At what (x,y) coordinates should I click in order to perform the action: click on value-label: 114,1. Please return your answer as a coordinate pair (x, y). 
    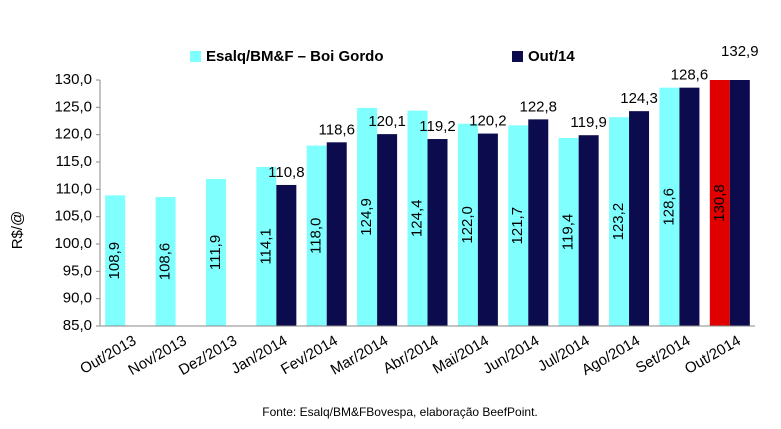
    Looking at the image, I should click on (265, 246).